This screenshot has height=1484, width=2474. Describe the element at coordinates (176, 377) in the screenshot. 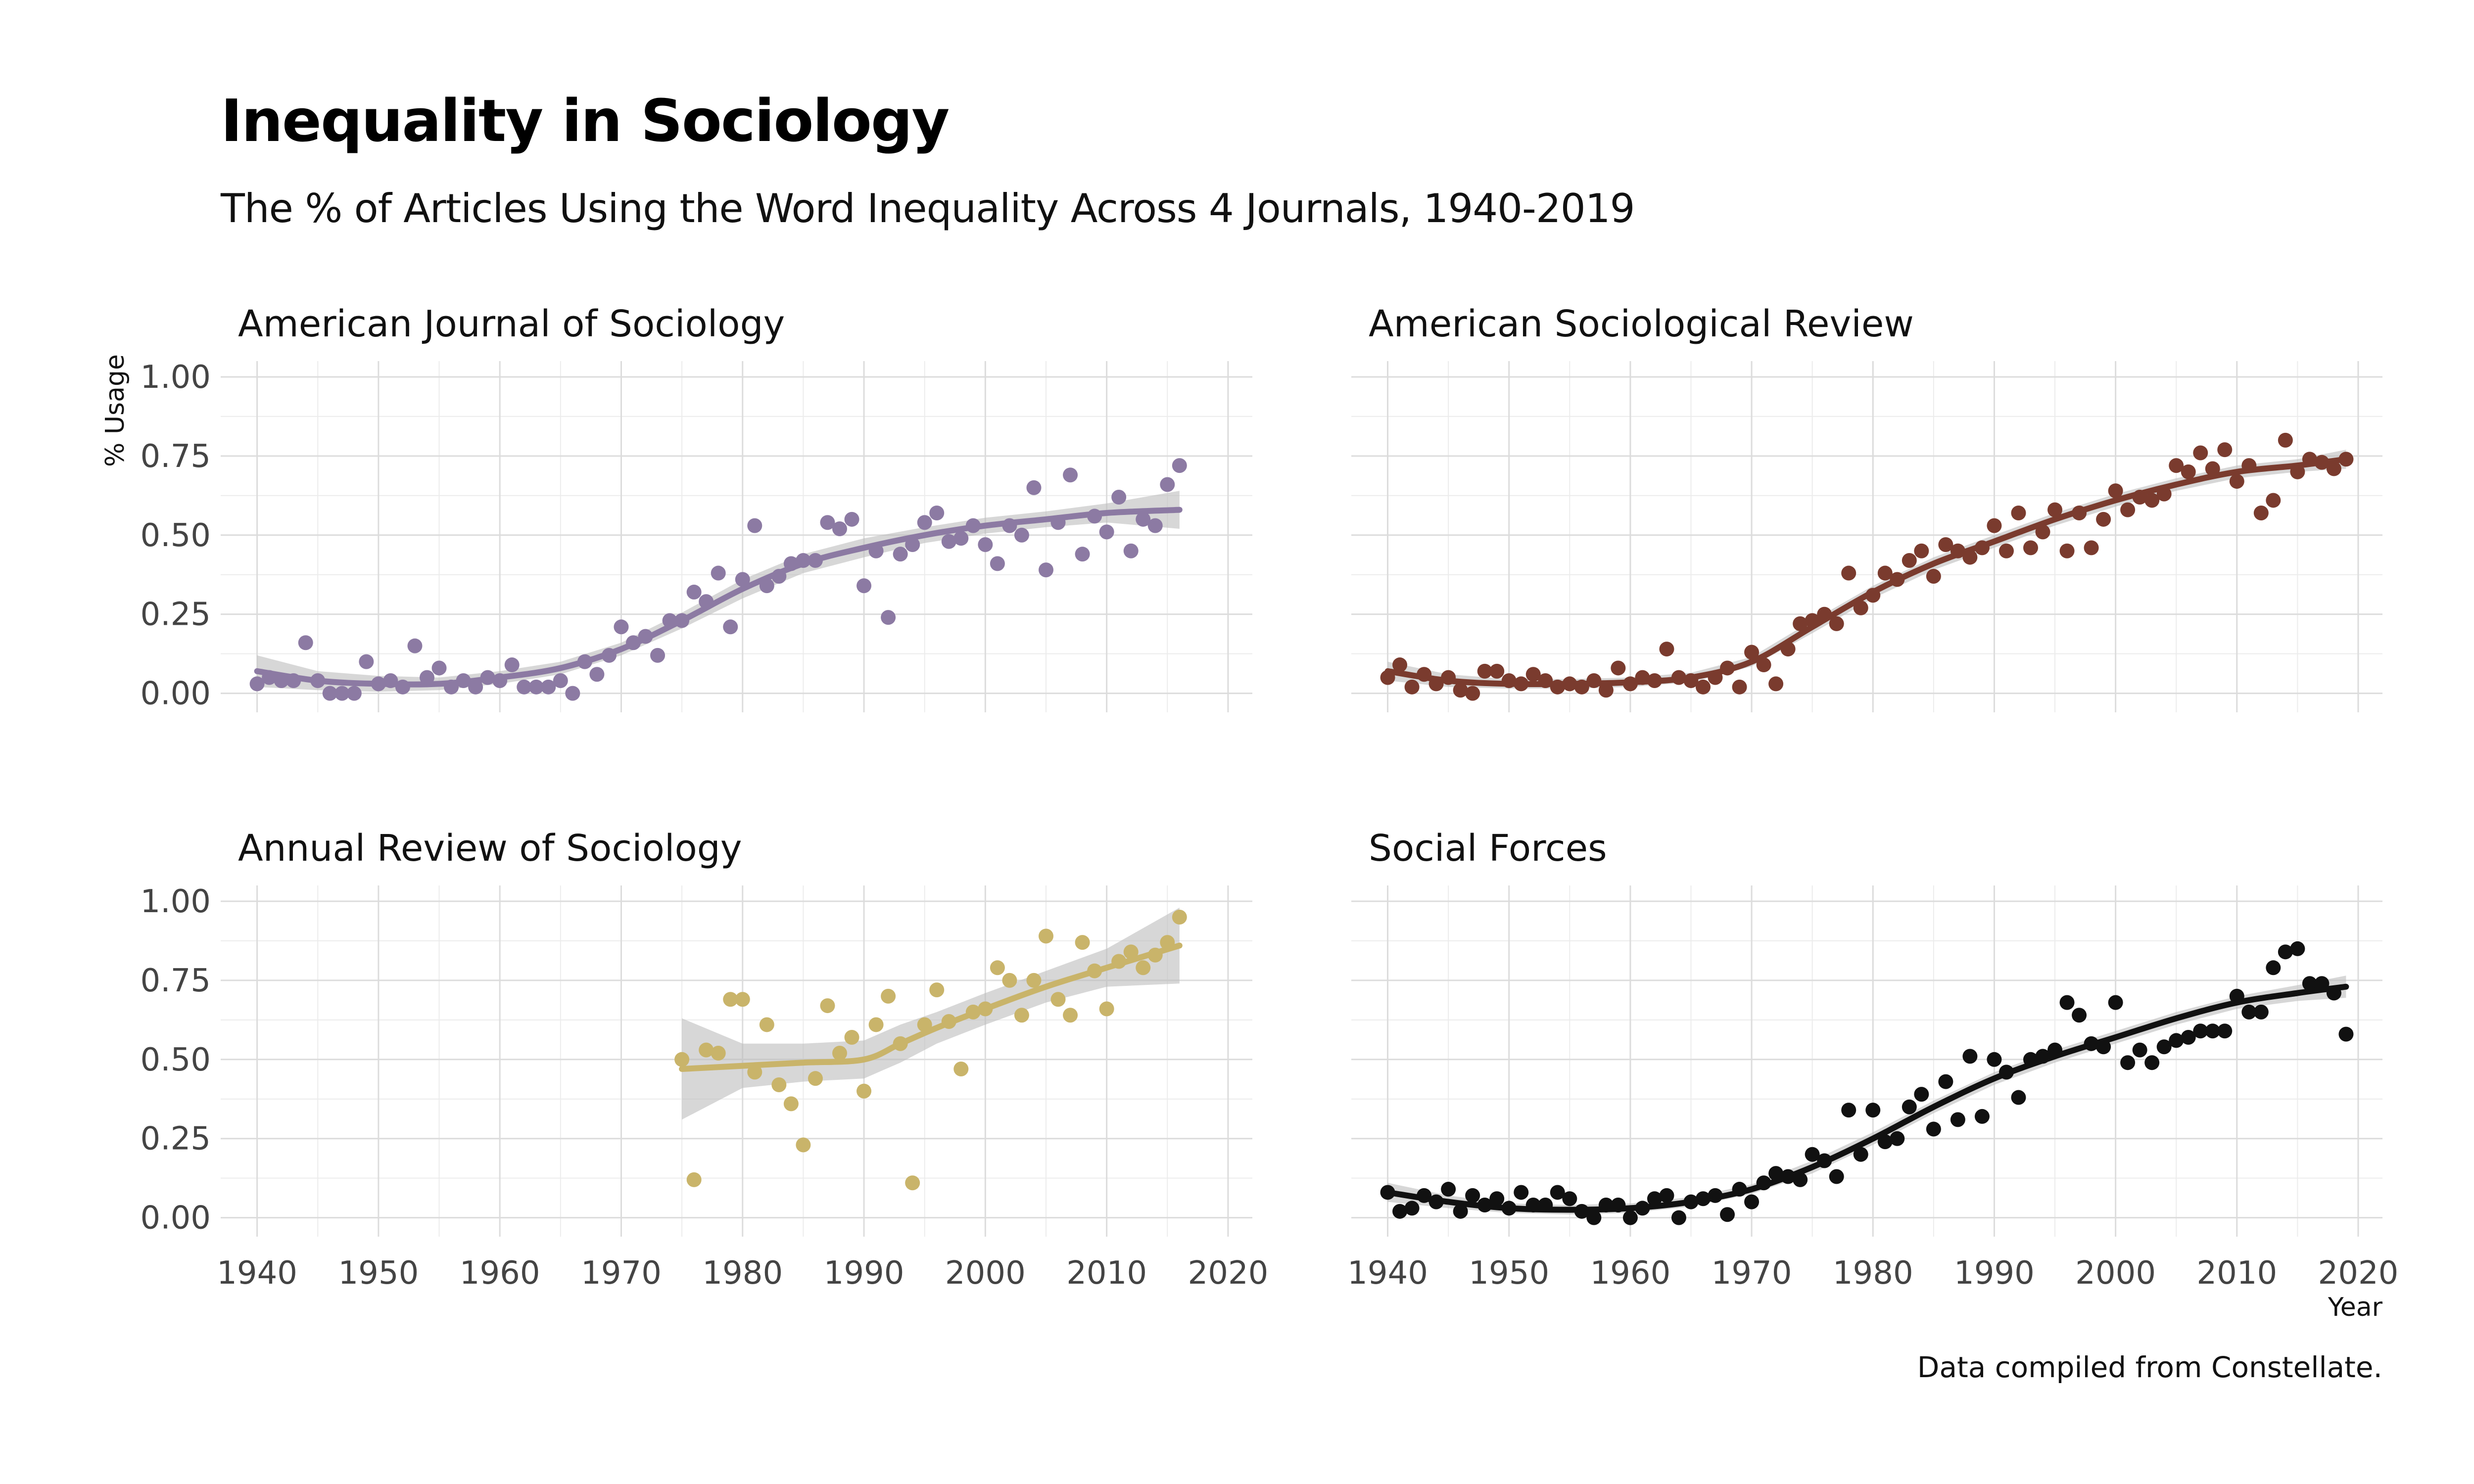

I see `y-tick-label: 1.00` at that location.